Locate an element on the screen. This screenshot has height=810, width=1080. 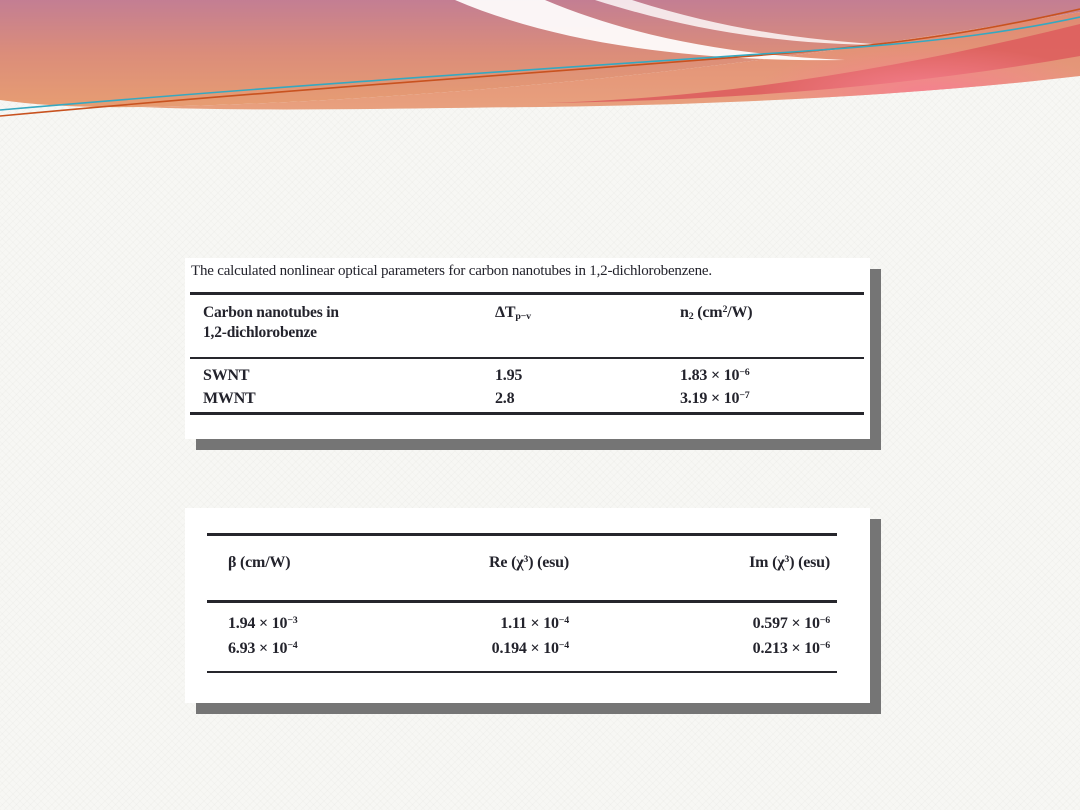
table-cell: 1.83 × 10⁻⁶ is located at coordinates (715, 376).